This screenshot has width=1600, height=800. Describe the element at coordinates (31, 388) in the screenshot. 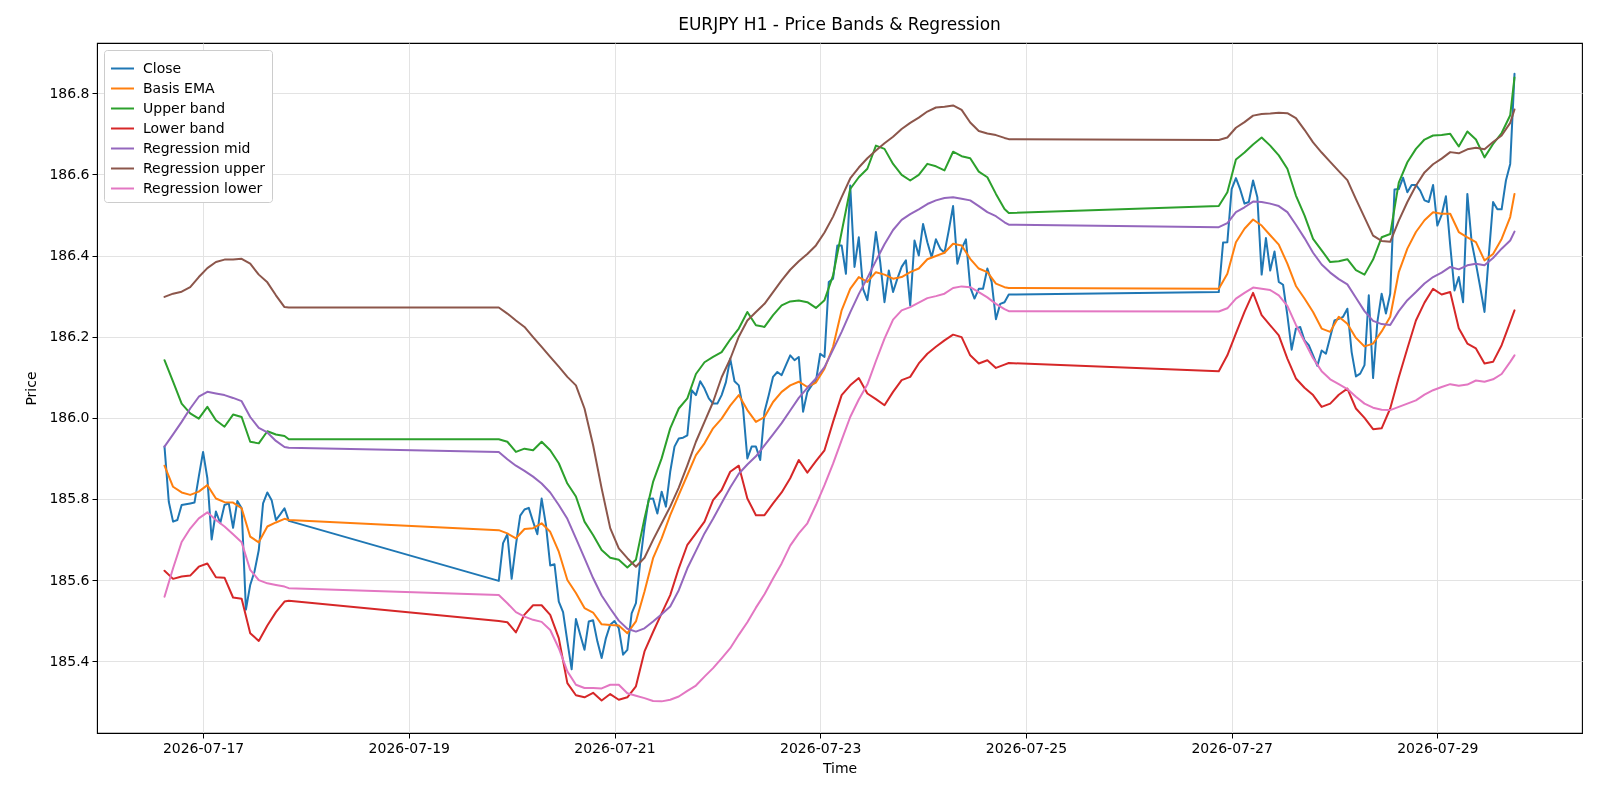

I see `y-axis-title: Price` at that location.